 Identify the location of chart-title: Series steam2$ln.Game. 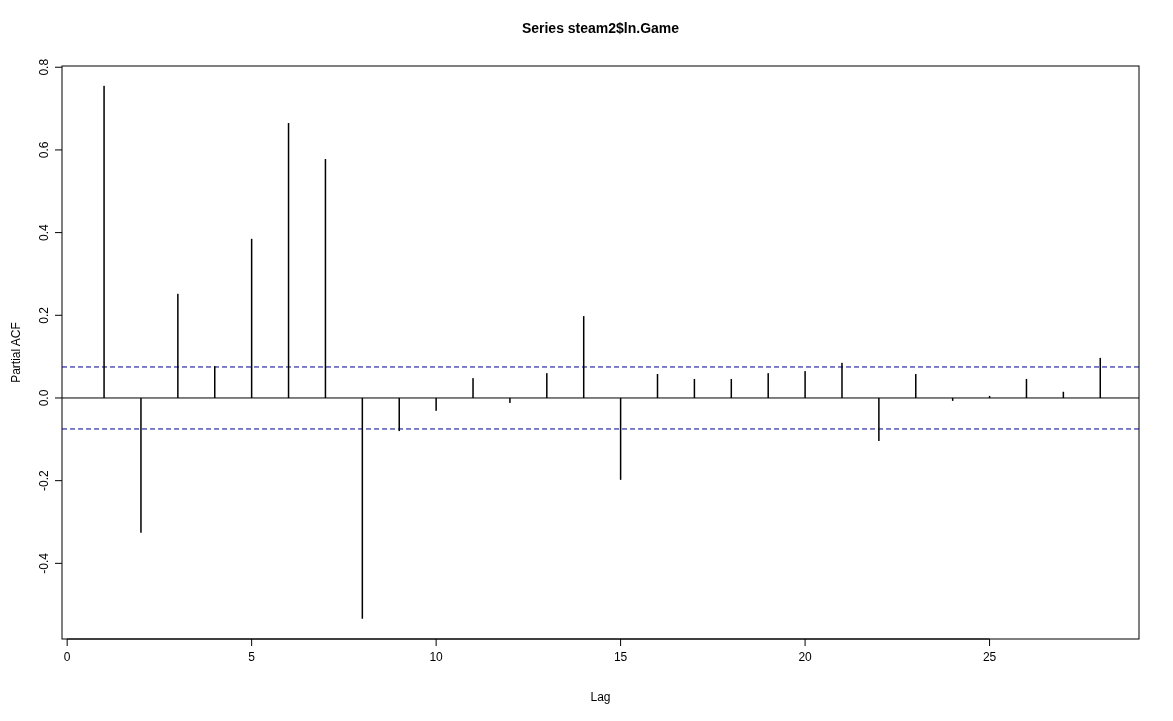
(600, 28).